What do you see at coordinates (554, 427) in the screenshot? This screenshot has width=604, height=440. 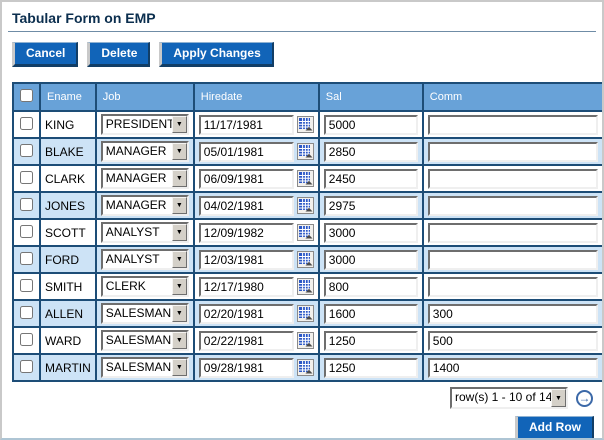 I see `add-row-button: Add Row` at bounding box center [554, 427].